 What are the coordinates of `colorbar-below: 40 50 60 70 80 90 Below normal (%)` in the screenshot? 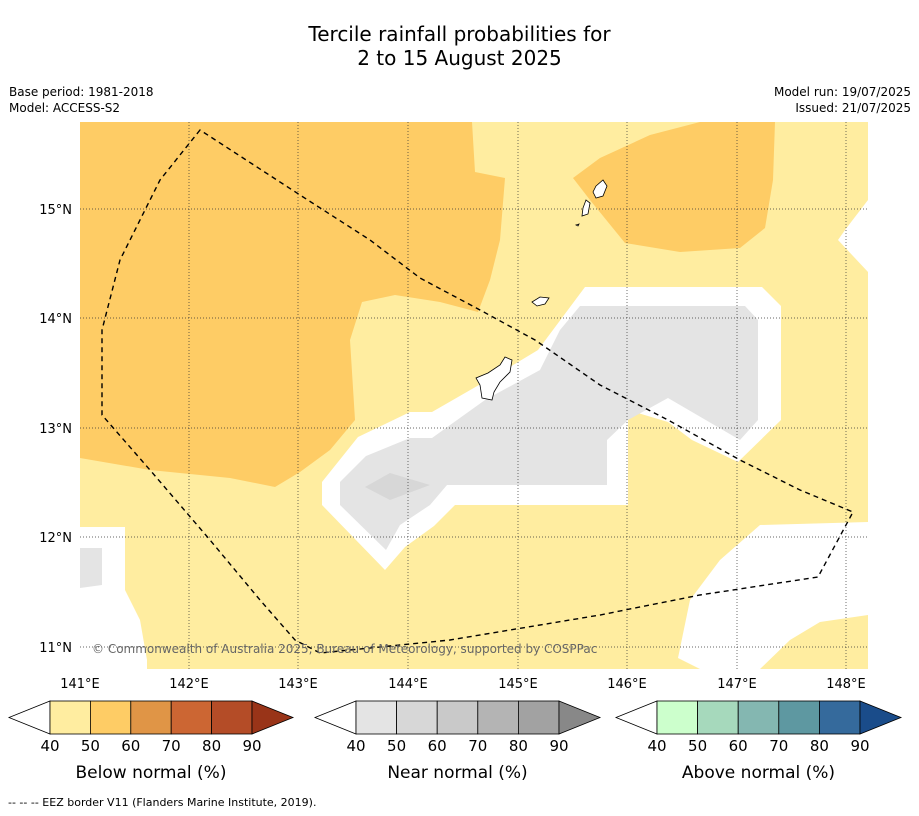 It's located at (151, 741).